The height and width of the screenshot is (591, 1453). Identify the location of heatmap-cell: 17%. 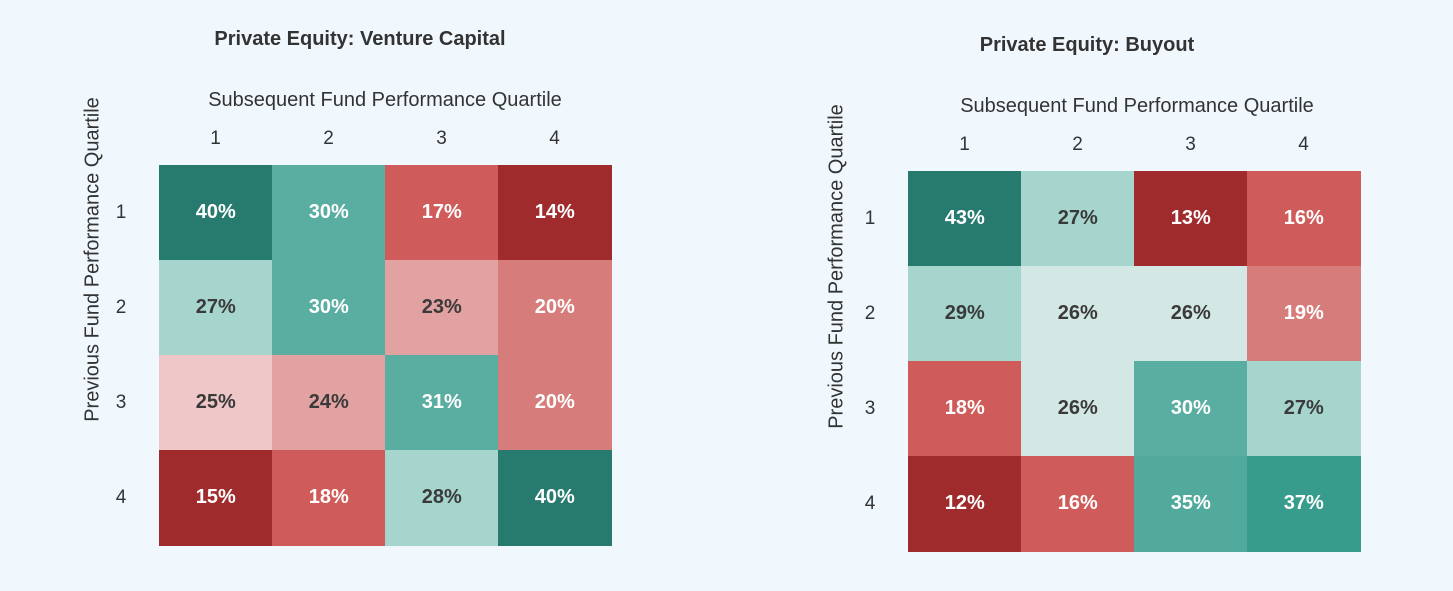
(442, 213).